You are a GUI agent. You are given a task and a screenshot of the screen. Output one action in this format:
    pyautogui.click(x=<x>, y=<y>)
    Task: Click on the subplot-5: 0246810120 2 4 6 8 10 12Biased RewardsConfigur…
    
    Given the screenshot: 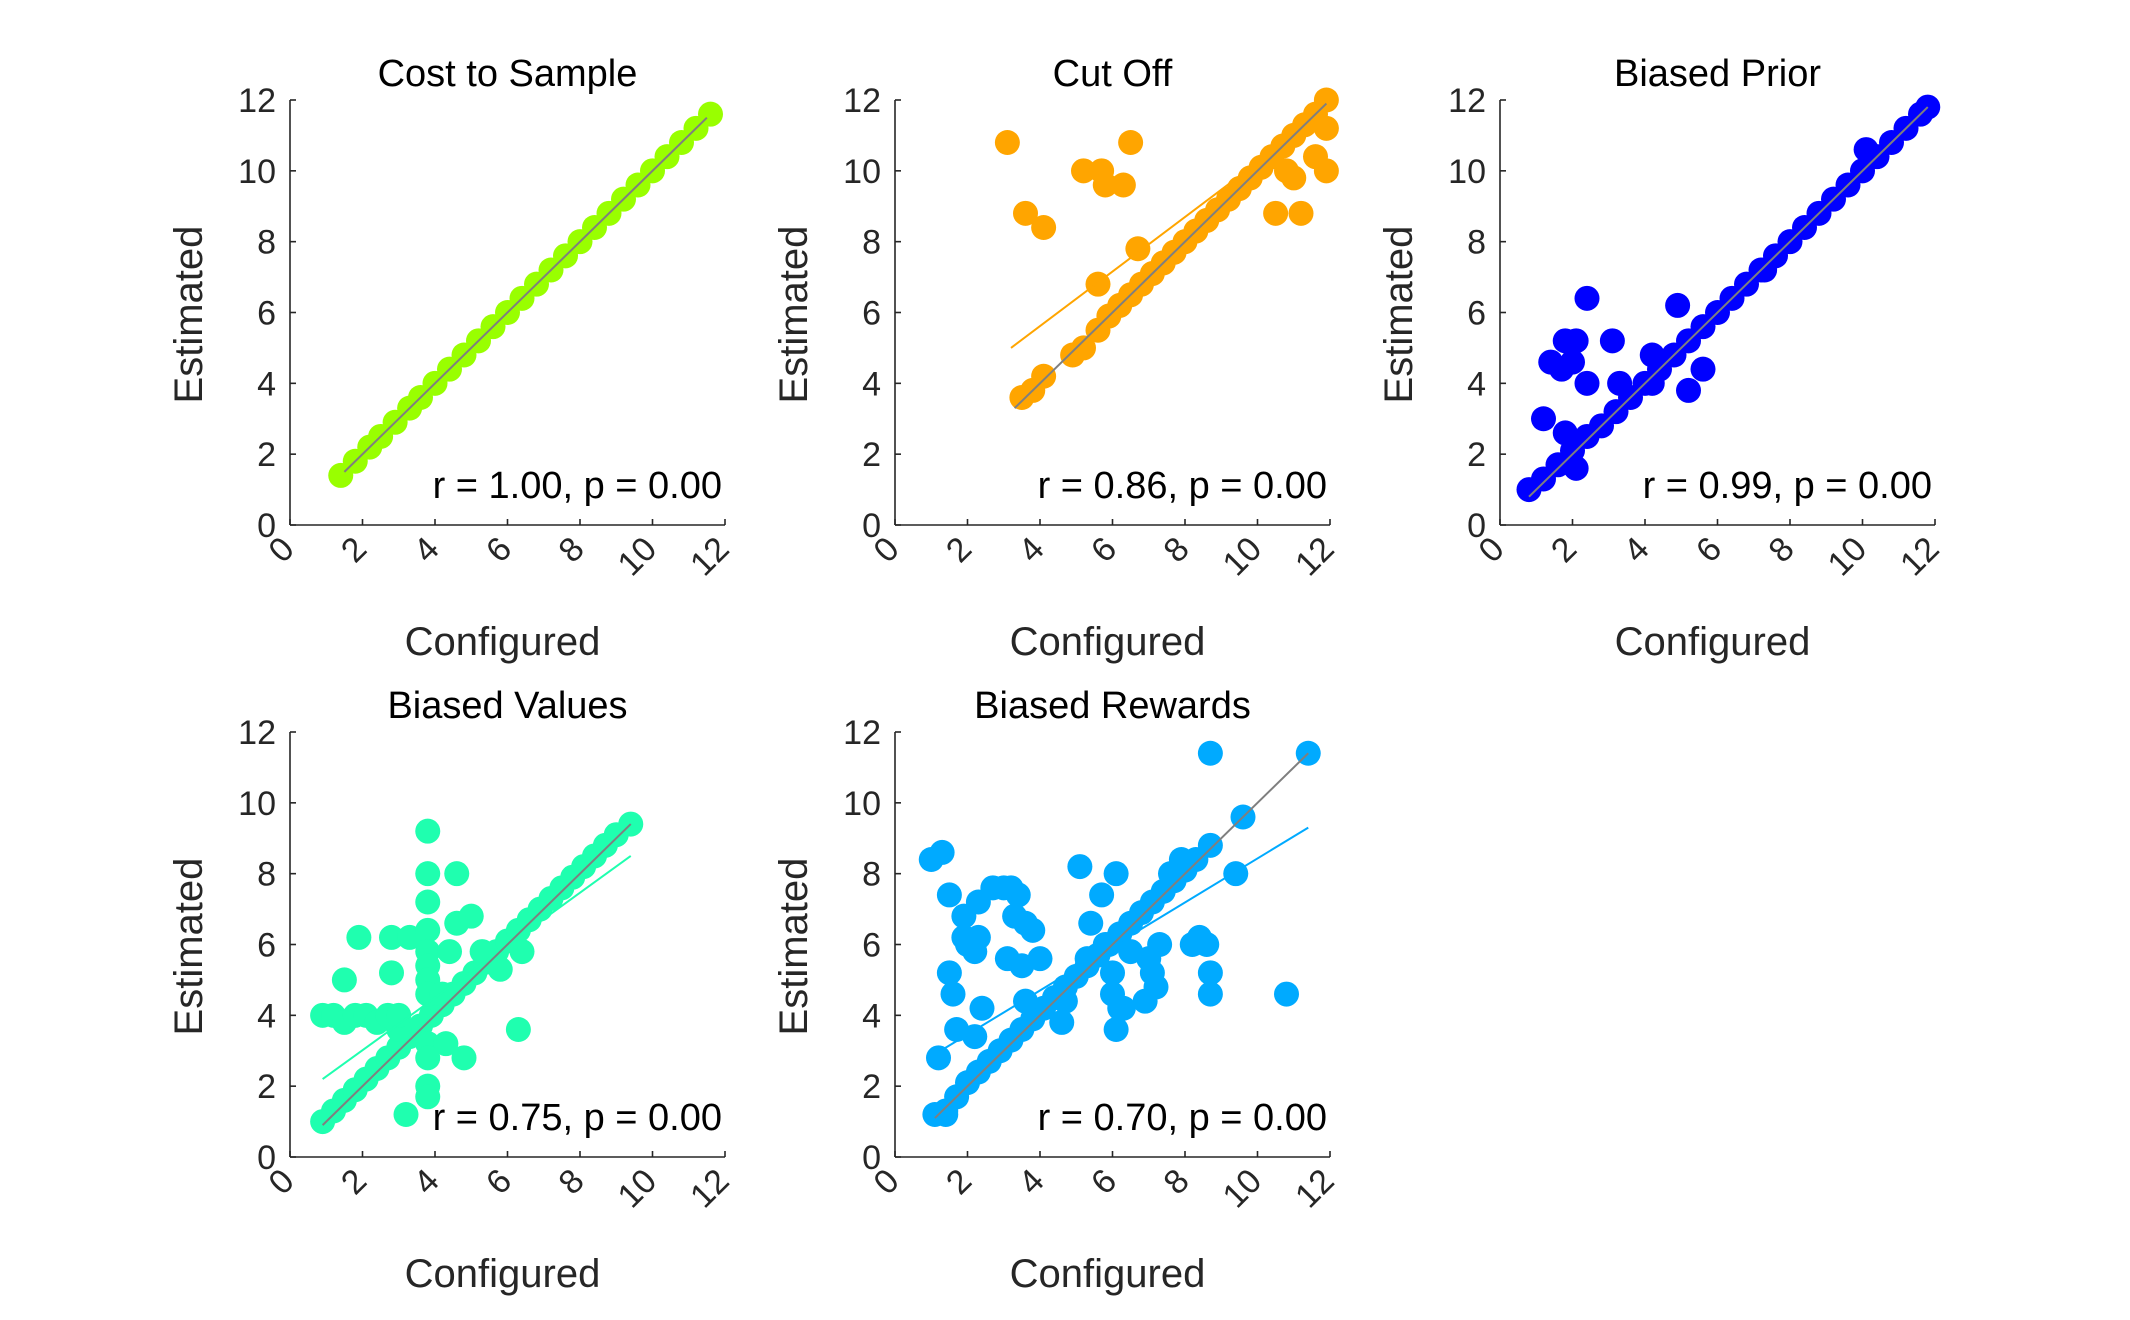 What is the action you would take?
    pyautogui.click(x=1057, y=990)
    